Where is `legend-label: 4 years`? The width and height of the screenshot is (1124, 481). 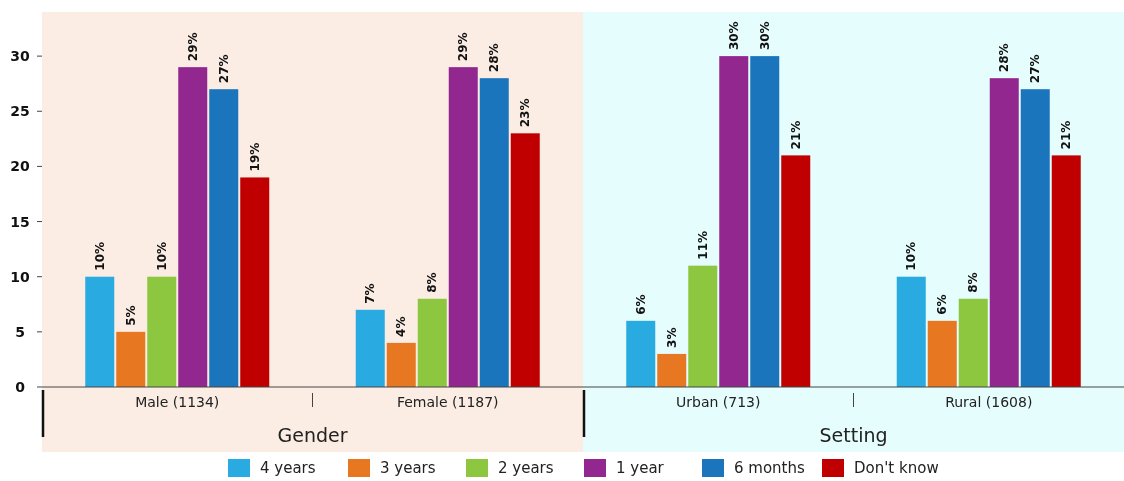
legend-label: 4 years is located at coordinates (288, 468).